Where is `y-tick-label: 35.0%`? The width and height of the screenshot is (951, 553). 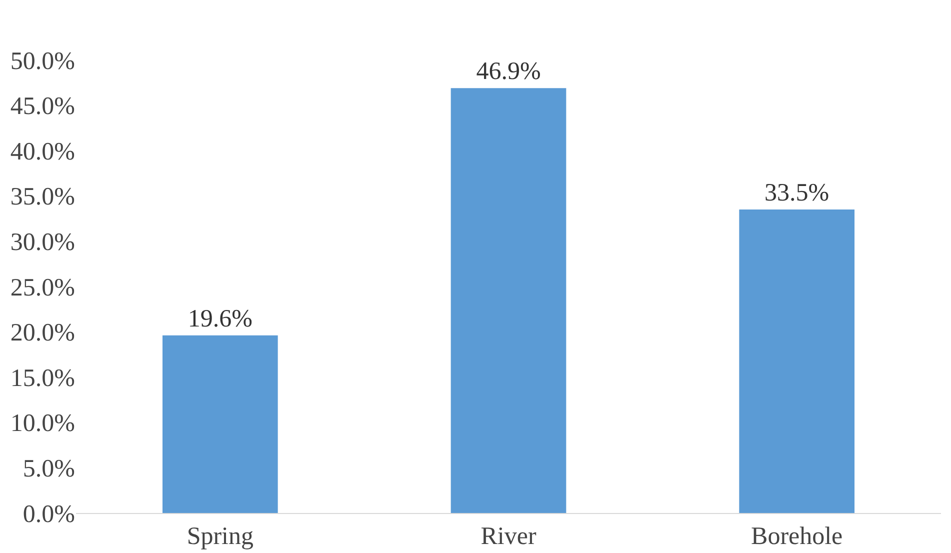
y-tick-label: 35.0% is located at coordinates (42, 197).